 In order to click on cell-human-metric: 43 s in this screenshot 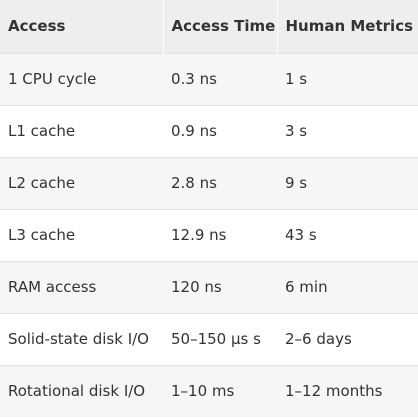, I will do `click(301, 235)`.